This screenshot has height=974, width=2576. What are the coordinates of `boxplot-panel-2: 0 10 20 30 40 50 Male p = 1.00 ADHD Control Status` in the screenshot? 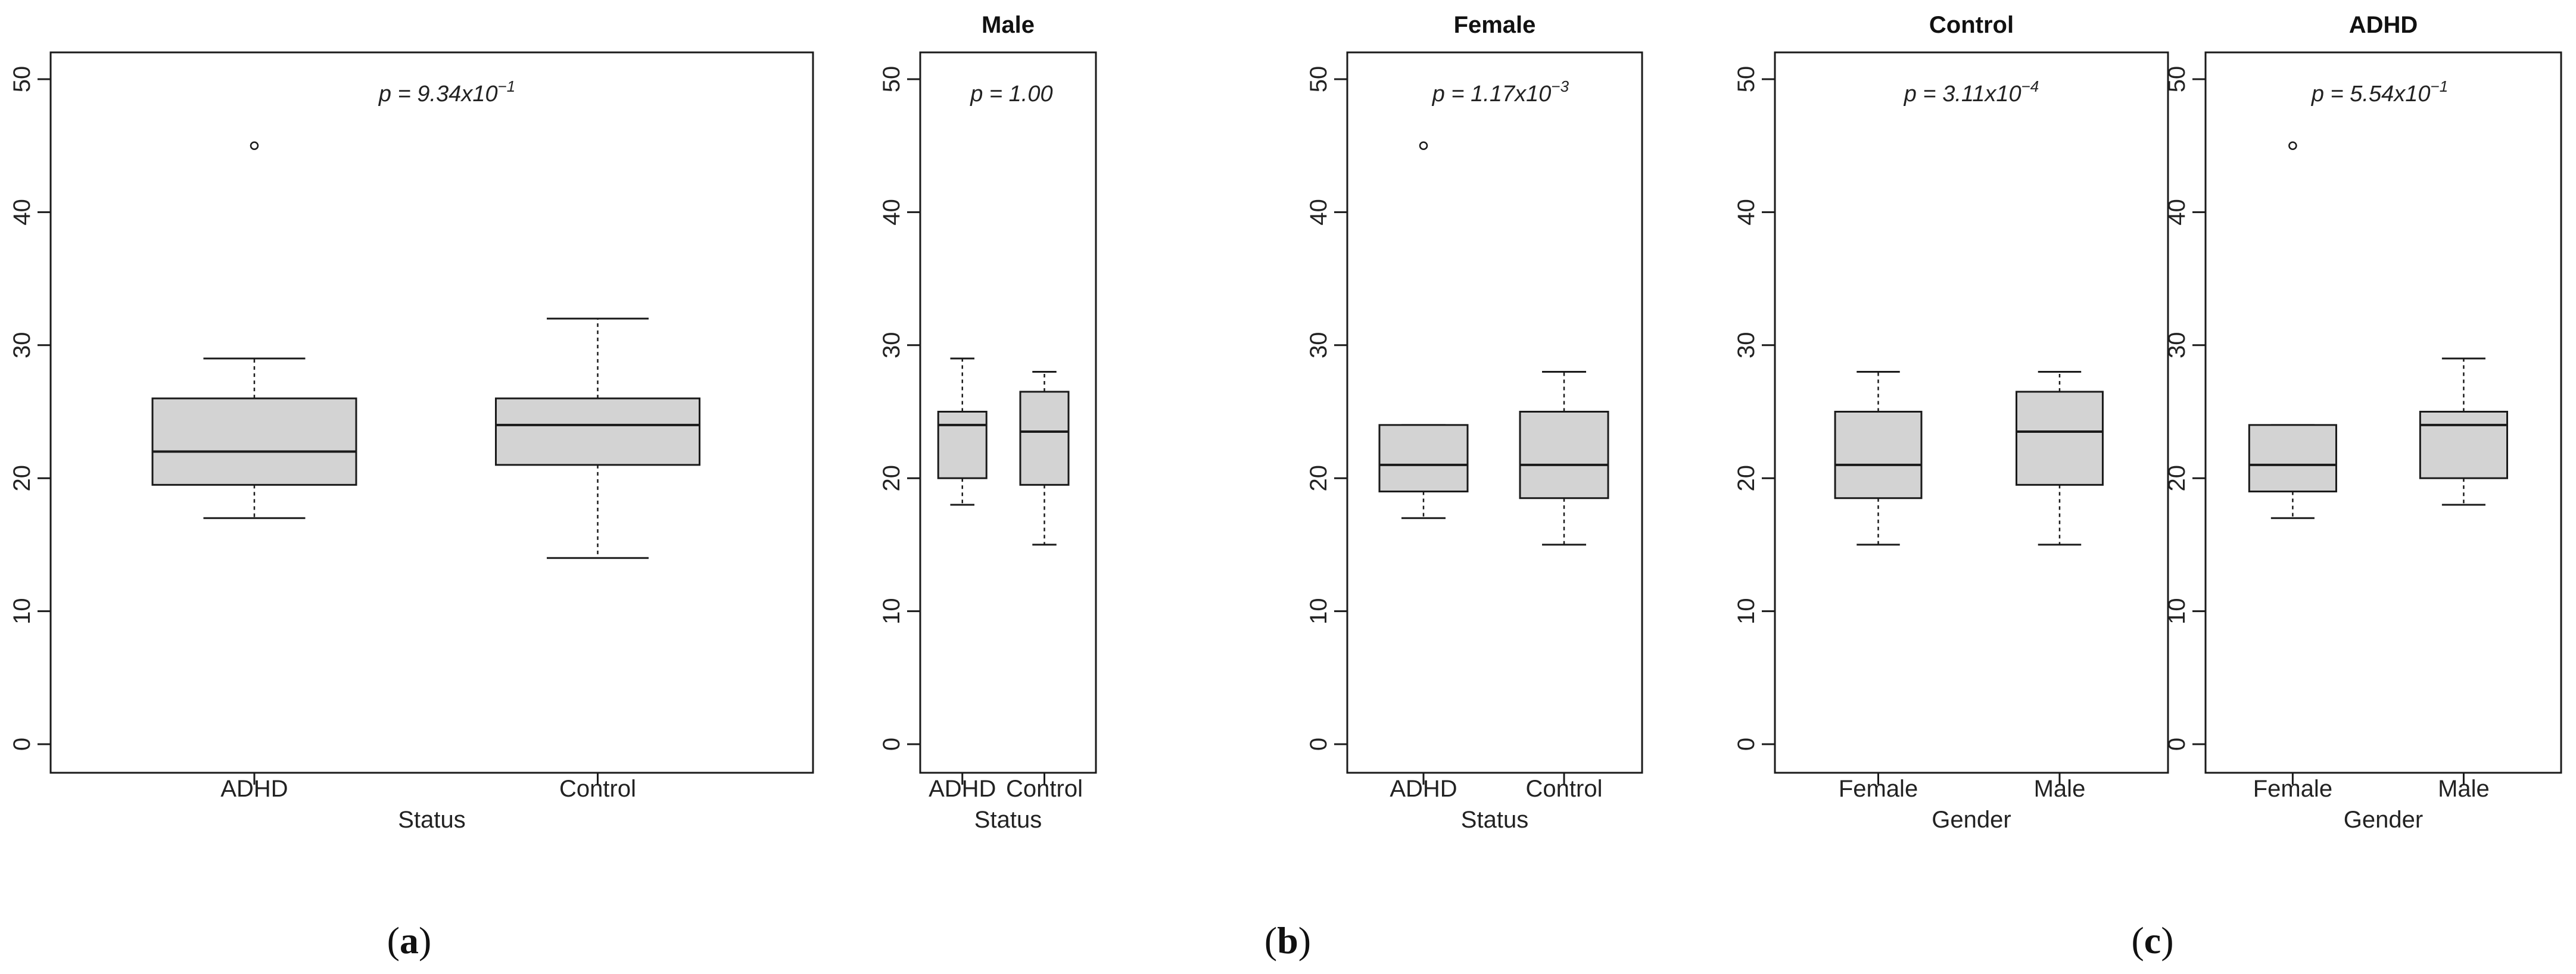 It's located at (988, 422).